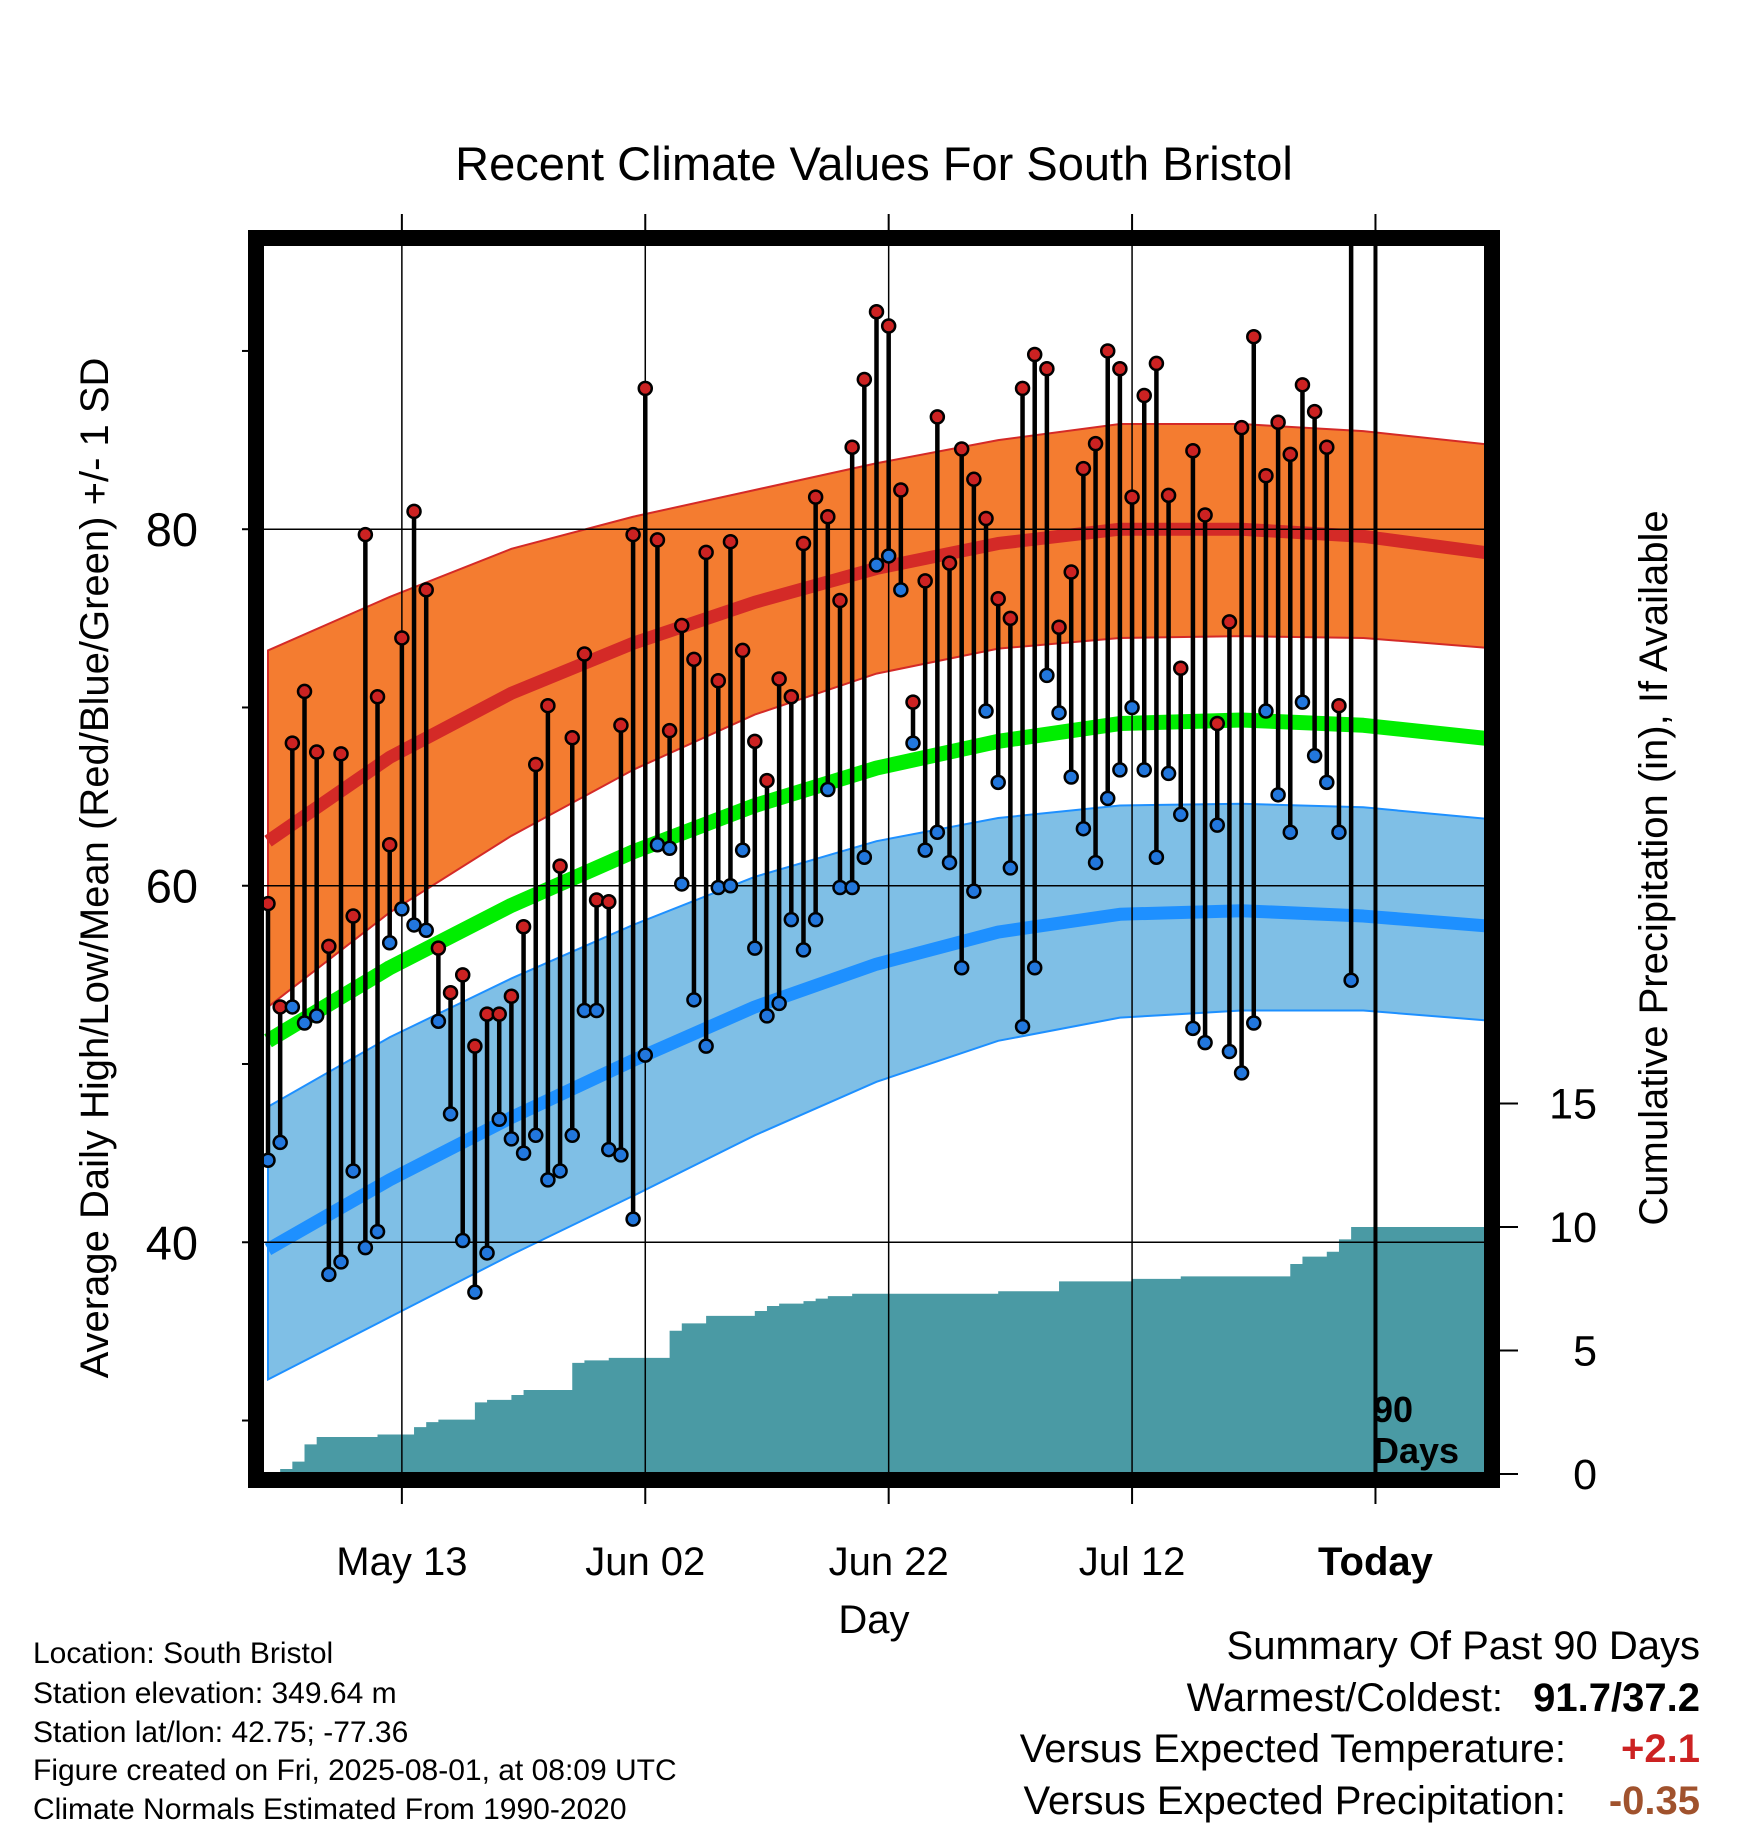 The height and width of the screenshot is (1828, 1748). Describe the element at coordinates (215, 1693) in the screenshot. I see `info-elevation: Station elevation: 349.64 m` at that location.